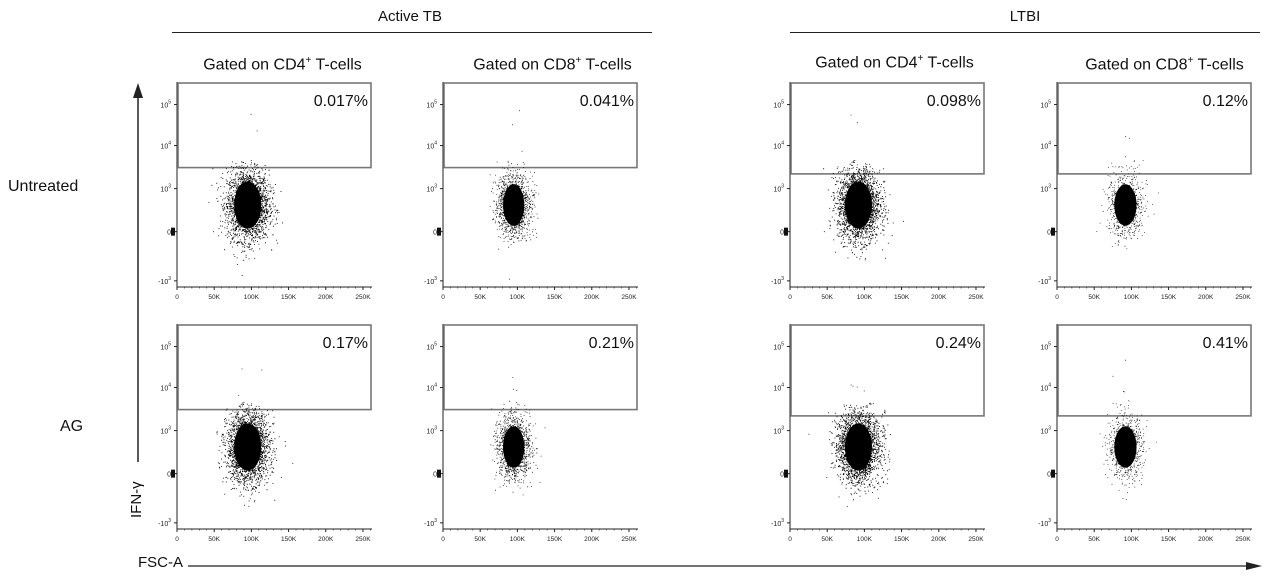 This screenshot has width=1265, height=580. I want to click on group-underline-ltbi, so click(1025, 32).